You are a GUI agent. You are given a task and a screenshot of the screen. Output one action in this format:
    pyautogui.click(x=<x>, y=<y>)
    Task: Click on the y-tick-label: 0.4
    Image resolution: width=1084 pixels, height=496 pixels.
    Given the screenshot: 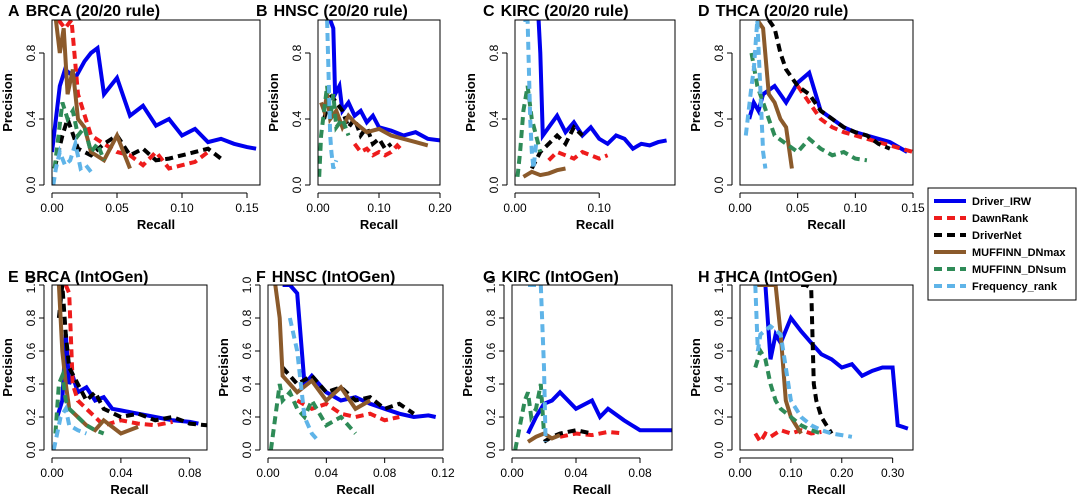 What is the action you would take?
    pyautogui.click(x=719, y=383)
    